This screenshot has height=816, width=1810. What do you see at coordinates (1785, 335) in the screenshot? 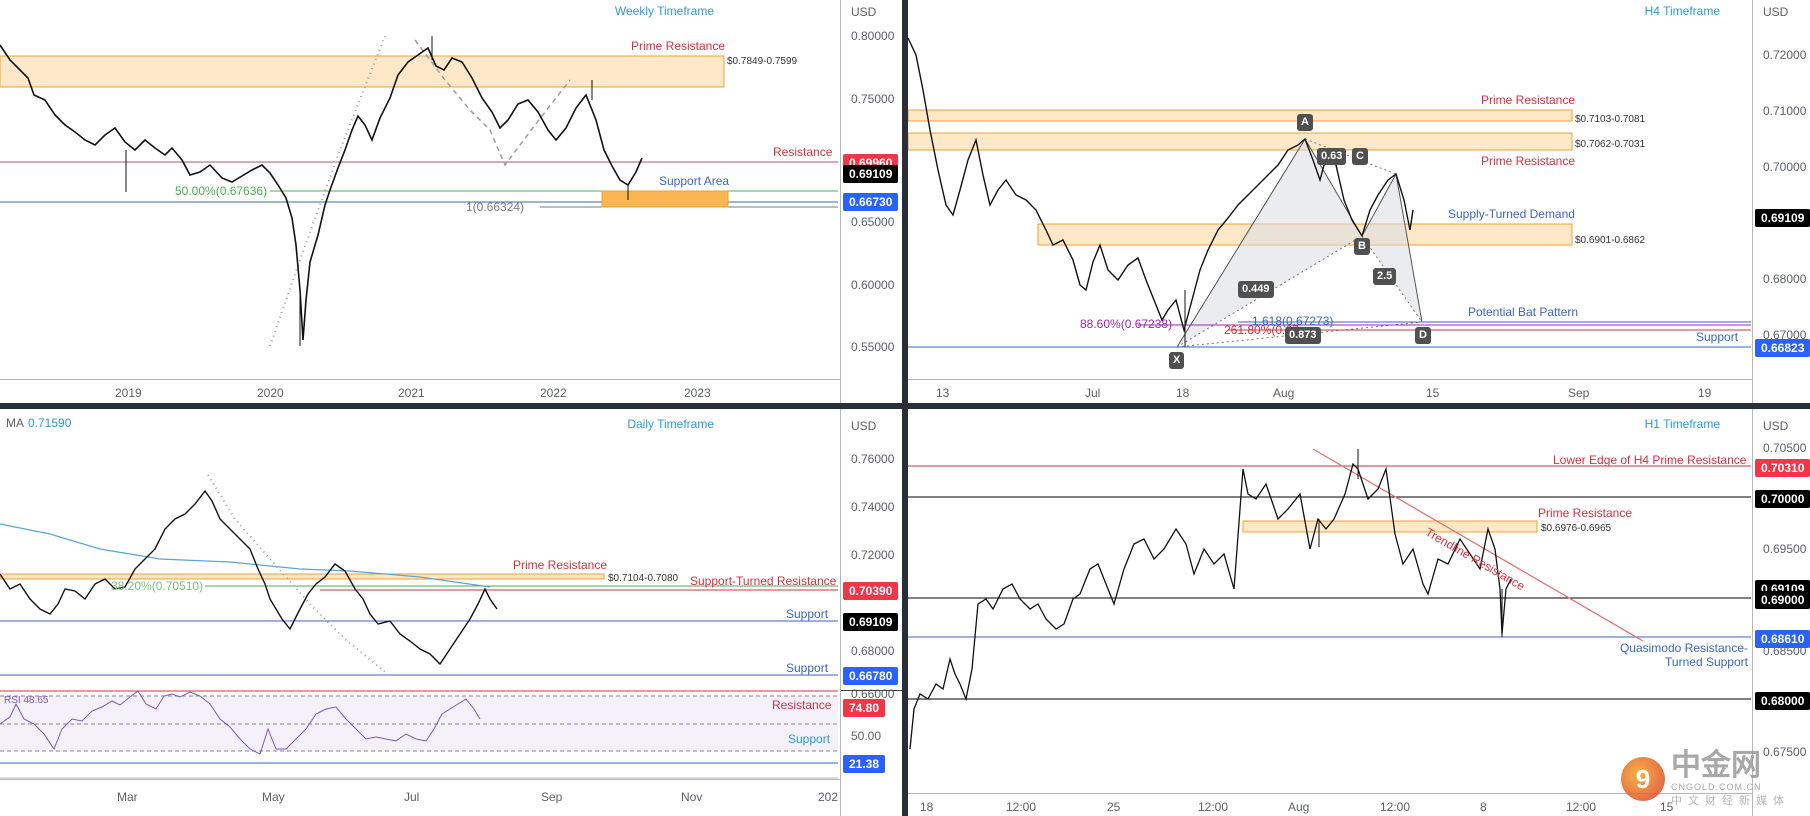
I see `h4-y-tick: 0.67000` at bounding box center [1785, 335].